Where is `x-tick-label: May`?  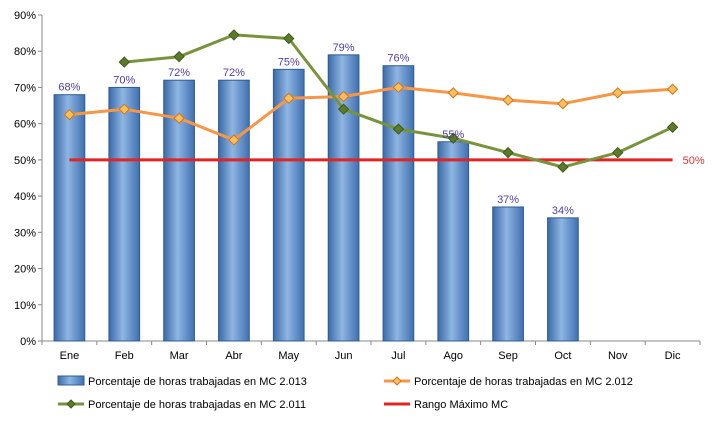 x-tick-label: May is located at coordinates (288, 356).